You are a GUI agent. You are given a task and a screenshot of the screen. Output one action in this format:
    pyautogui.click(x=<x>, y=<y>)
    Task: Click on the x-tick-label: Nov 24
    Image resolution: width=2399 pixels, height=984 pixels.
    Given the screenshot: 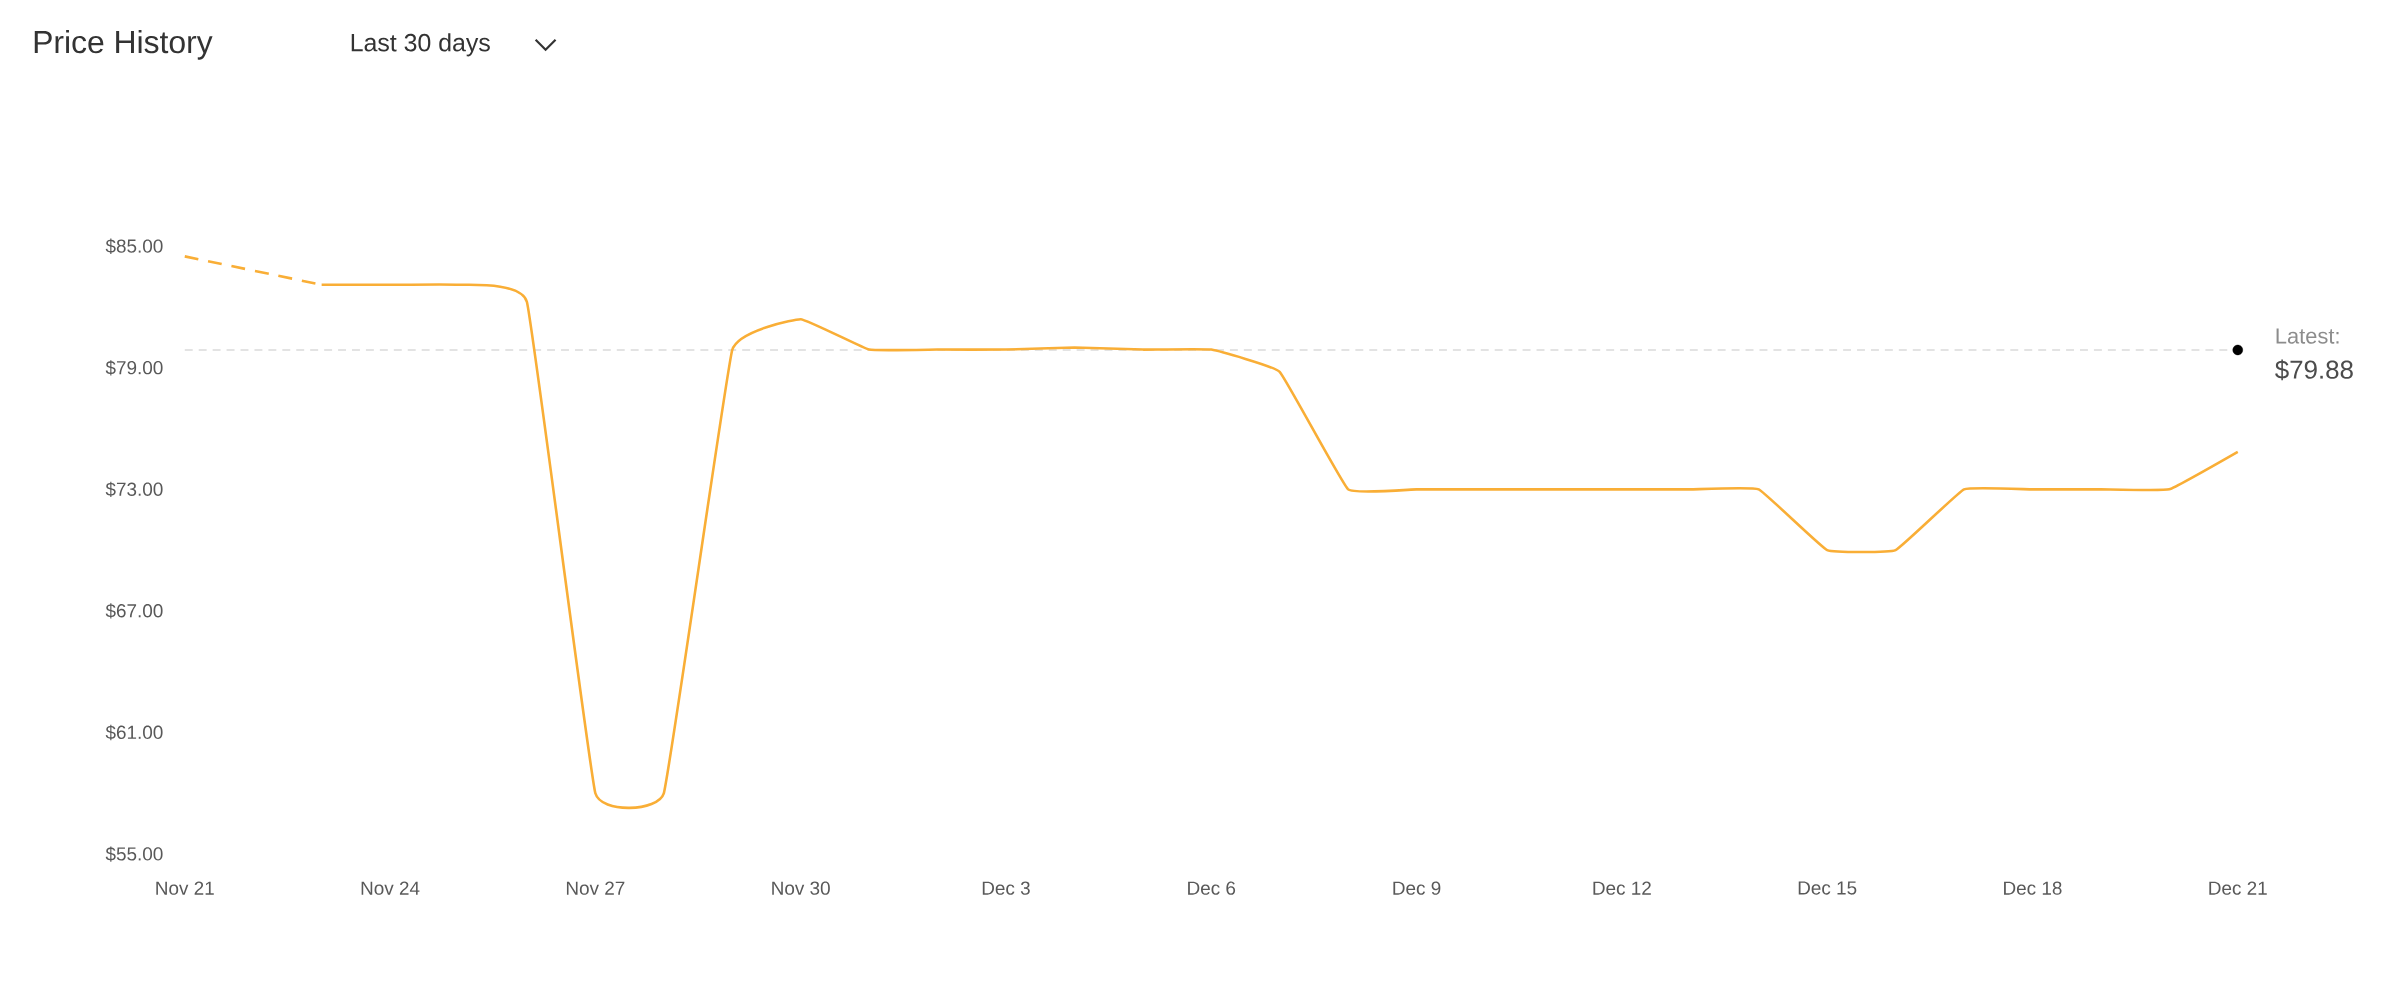 What is the action you would take?
    pyautogui.click(x=390, y=888)
    